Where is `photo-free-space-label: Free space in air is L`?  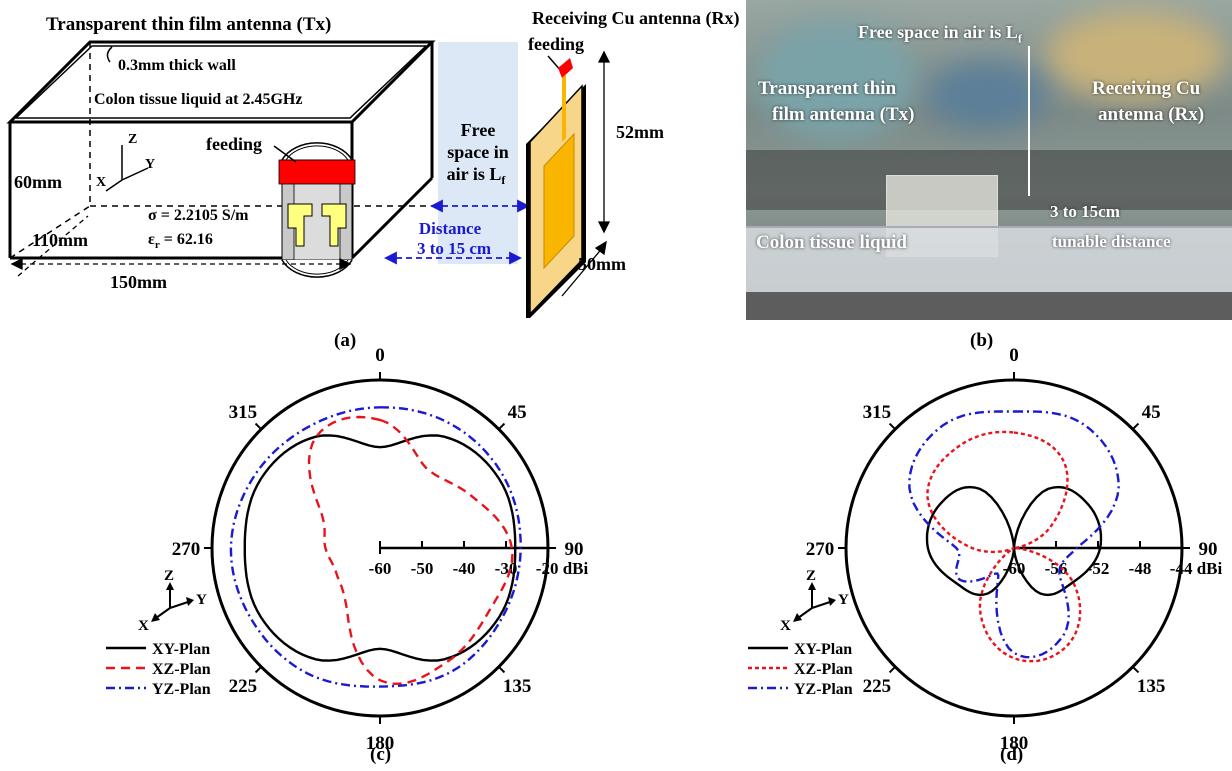 photo-free-space-label: Free space in air is L is located at coordinates (938, 32).